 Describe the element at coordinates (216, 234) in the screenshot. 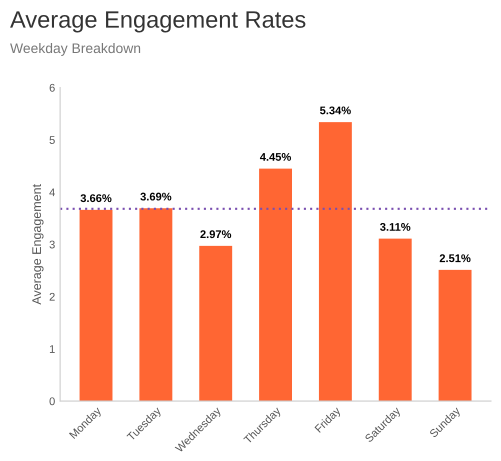

I see `data-label: 2.97%` at that location.